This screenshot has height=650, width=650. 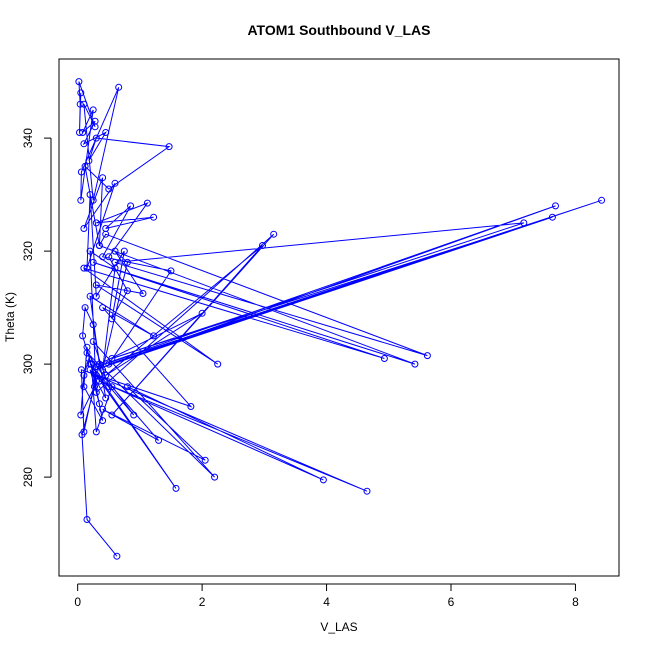 I want to click on x-axis: 0 2 4 6 8, so click(x=326, y=596).